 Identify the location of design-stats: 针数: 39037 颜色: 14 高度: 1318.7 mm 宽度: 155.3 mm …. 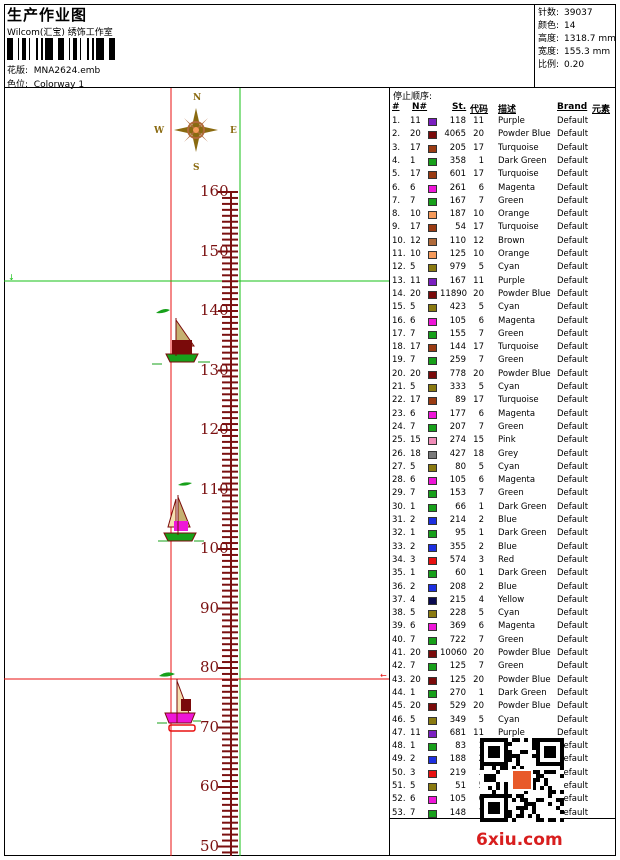
(575, 46).